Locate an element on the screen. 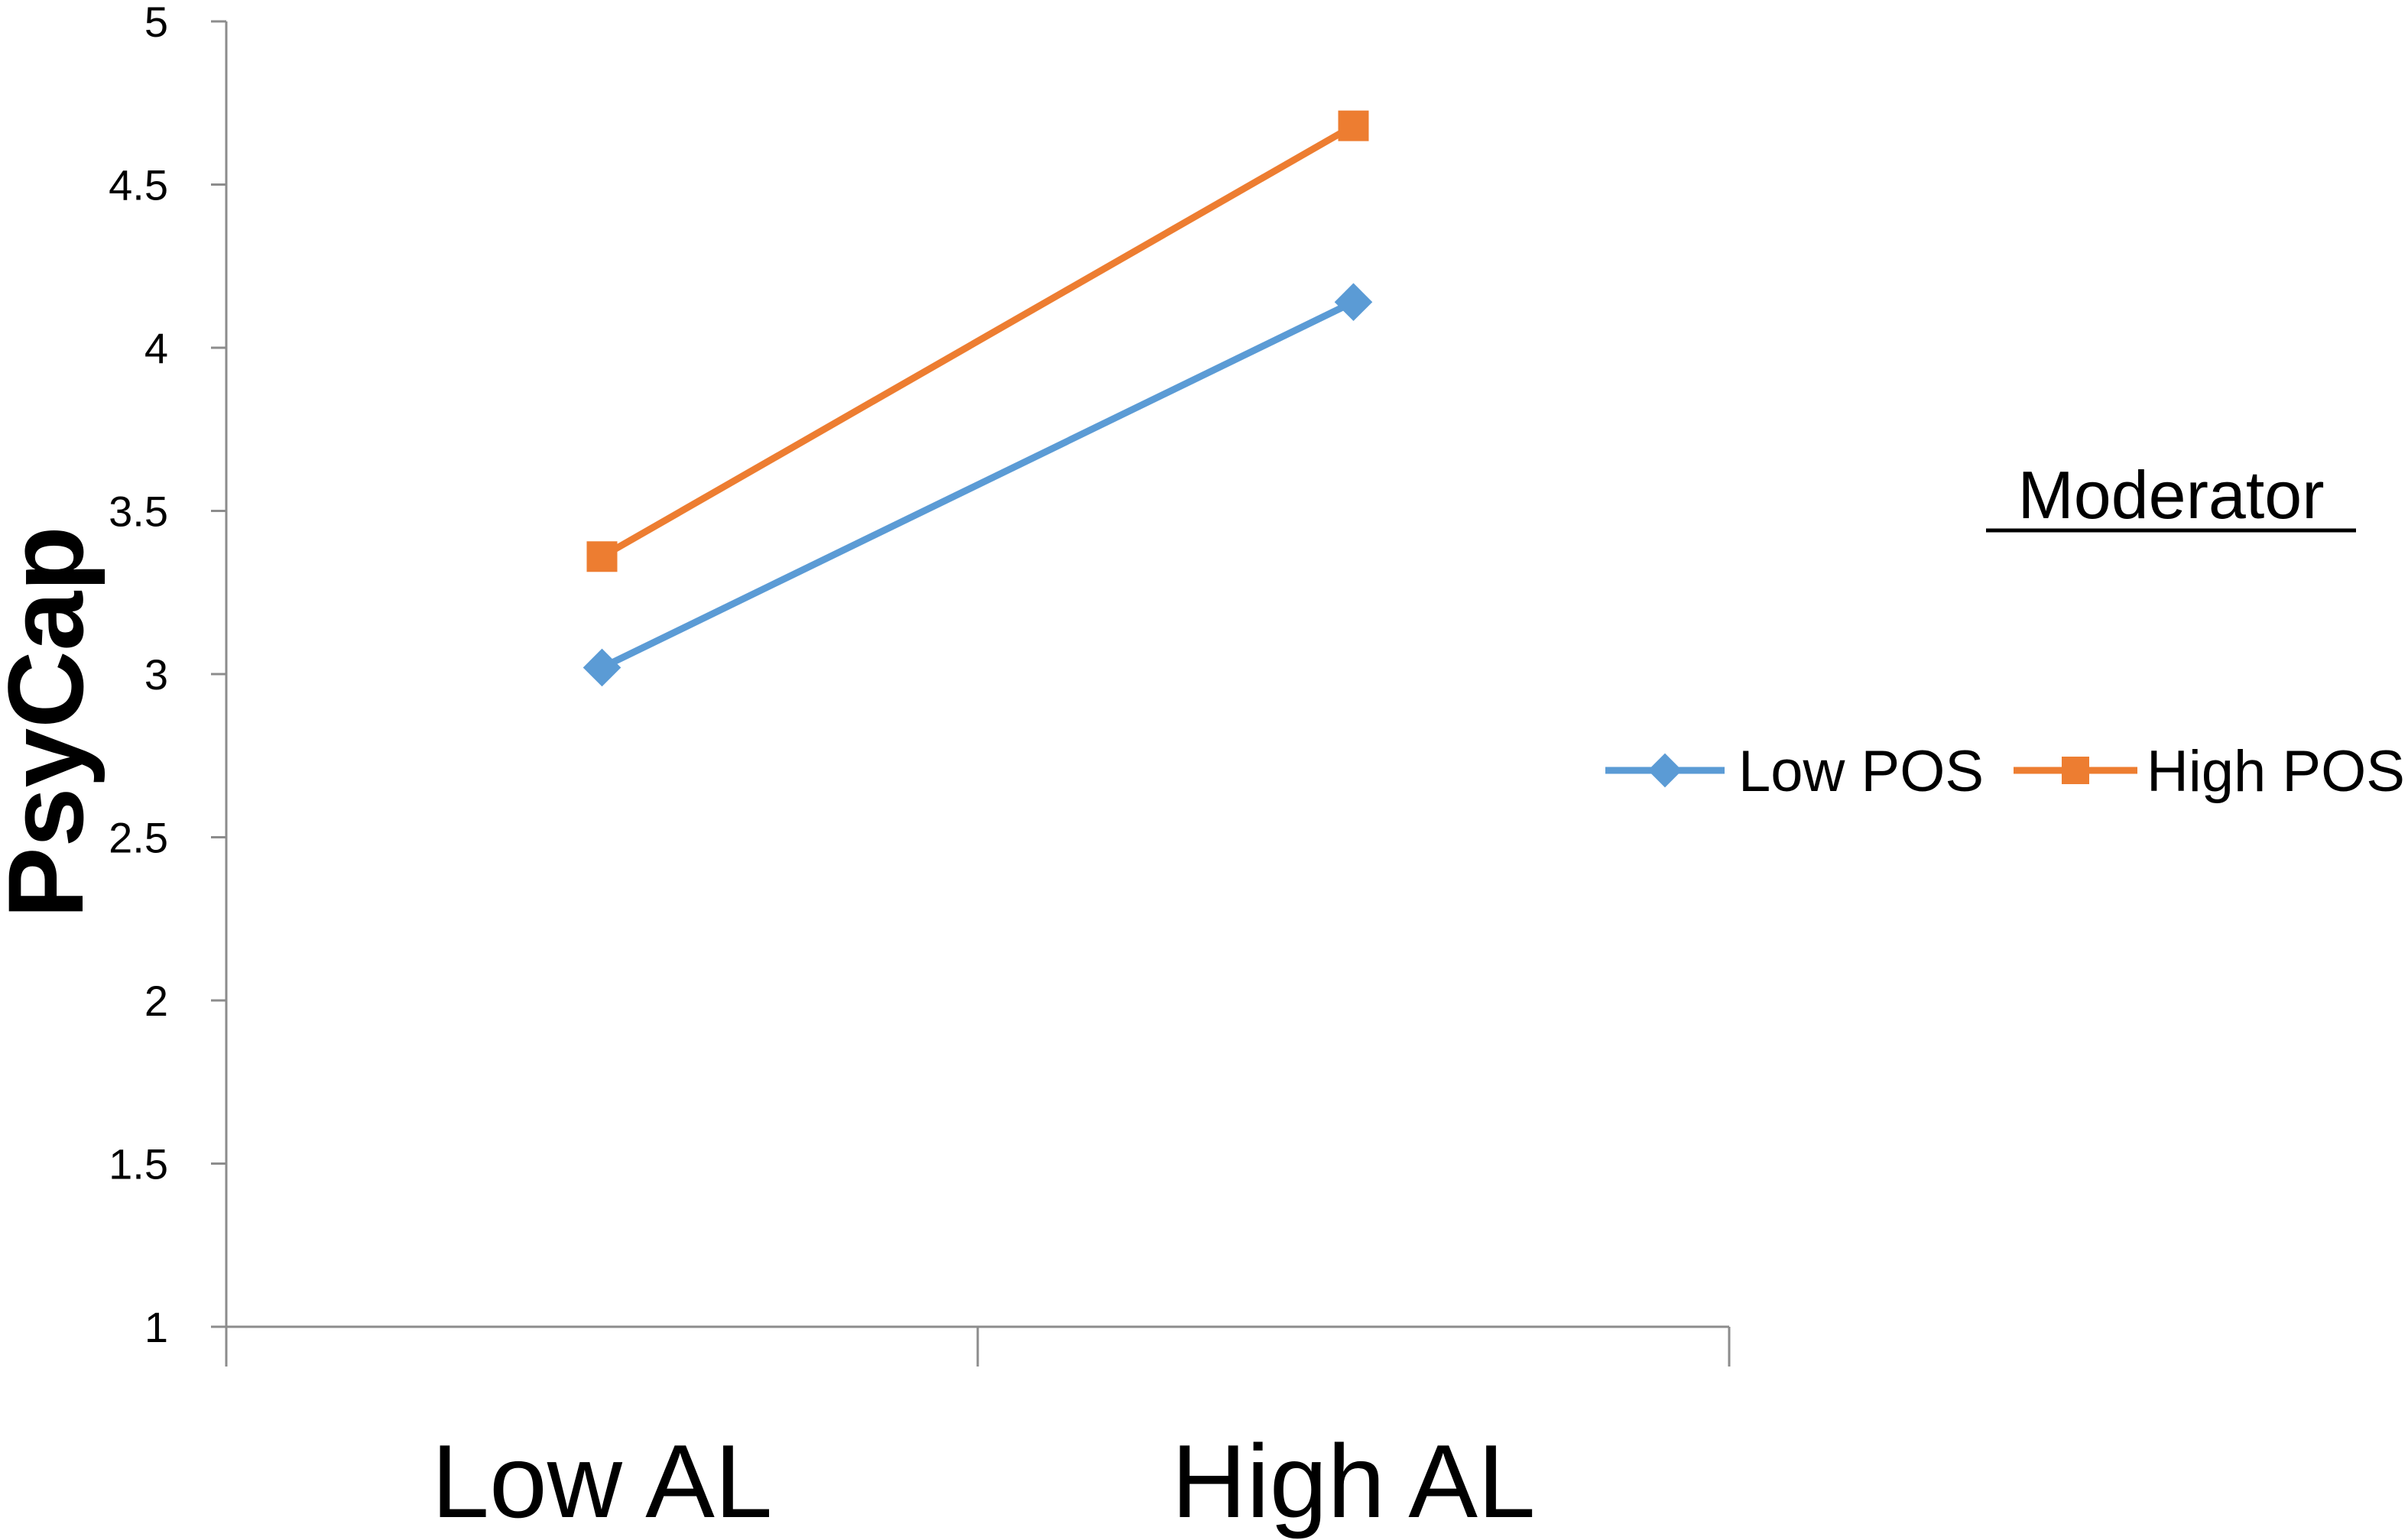 The height and width of the screenshot is (1540, 2408). y-tick-label: 3 is located at coordinates (156, 675).